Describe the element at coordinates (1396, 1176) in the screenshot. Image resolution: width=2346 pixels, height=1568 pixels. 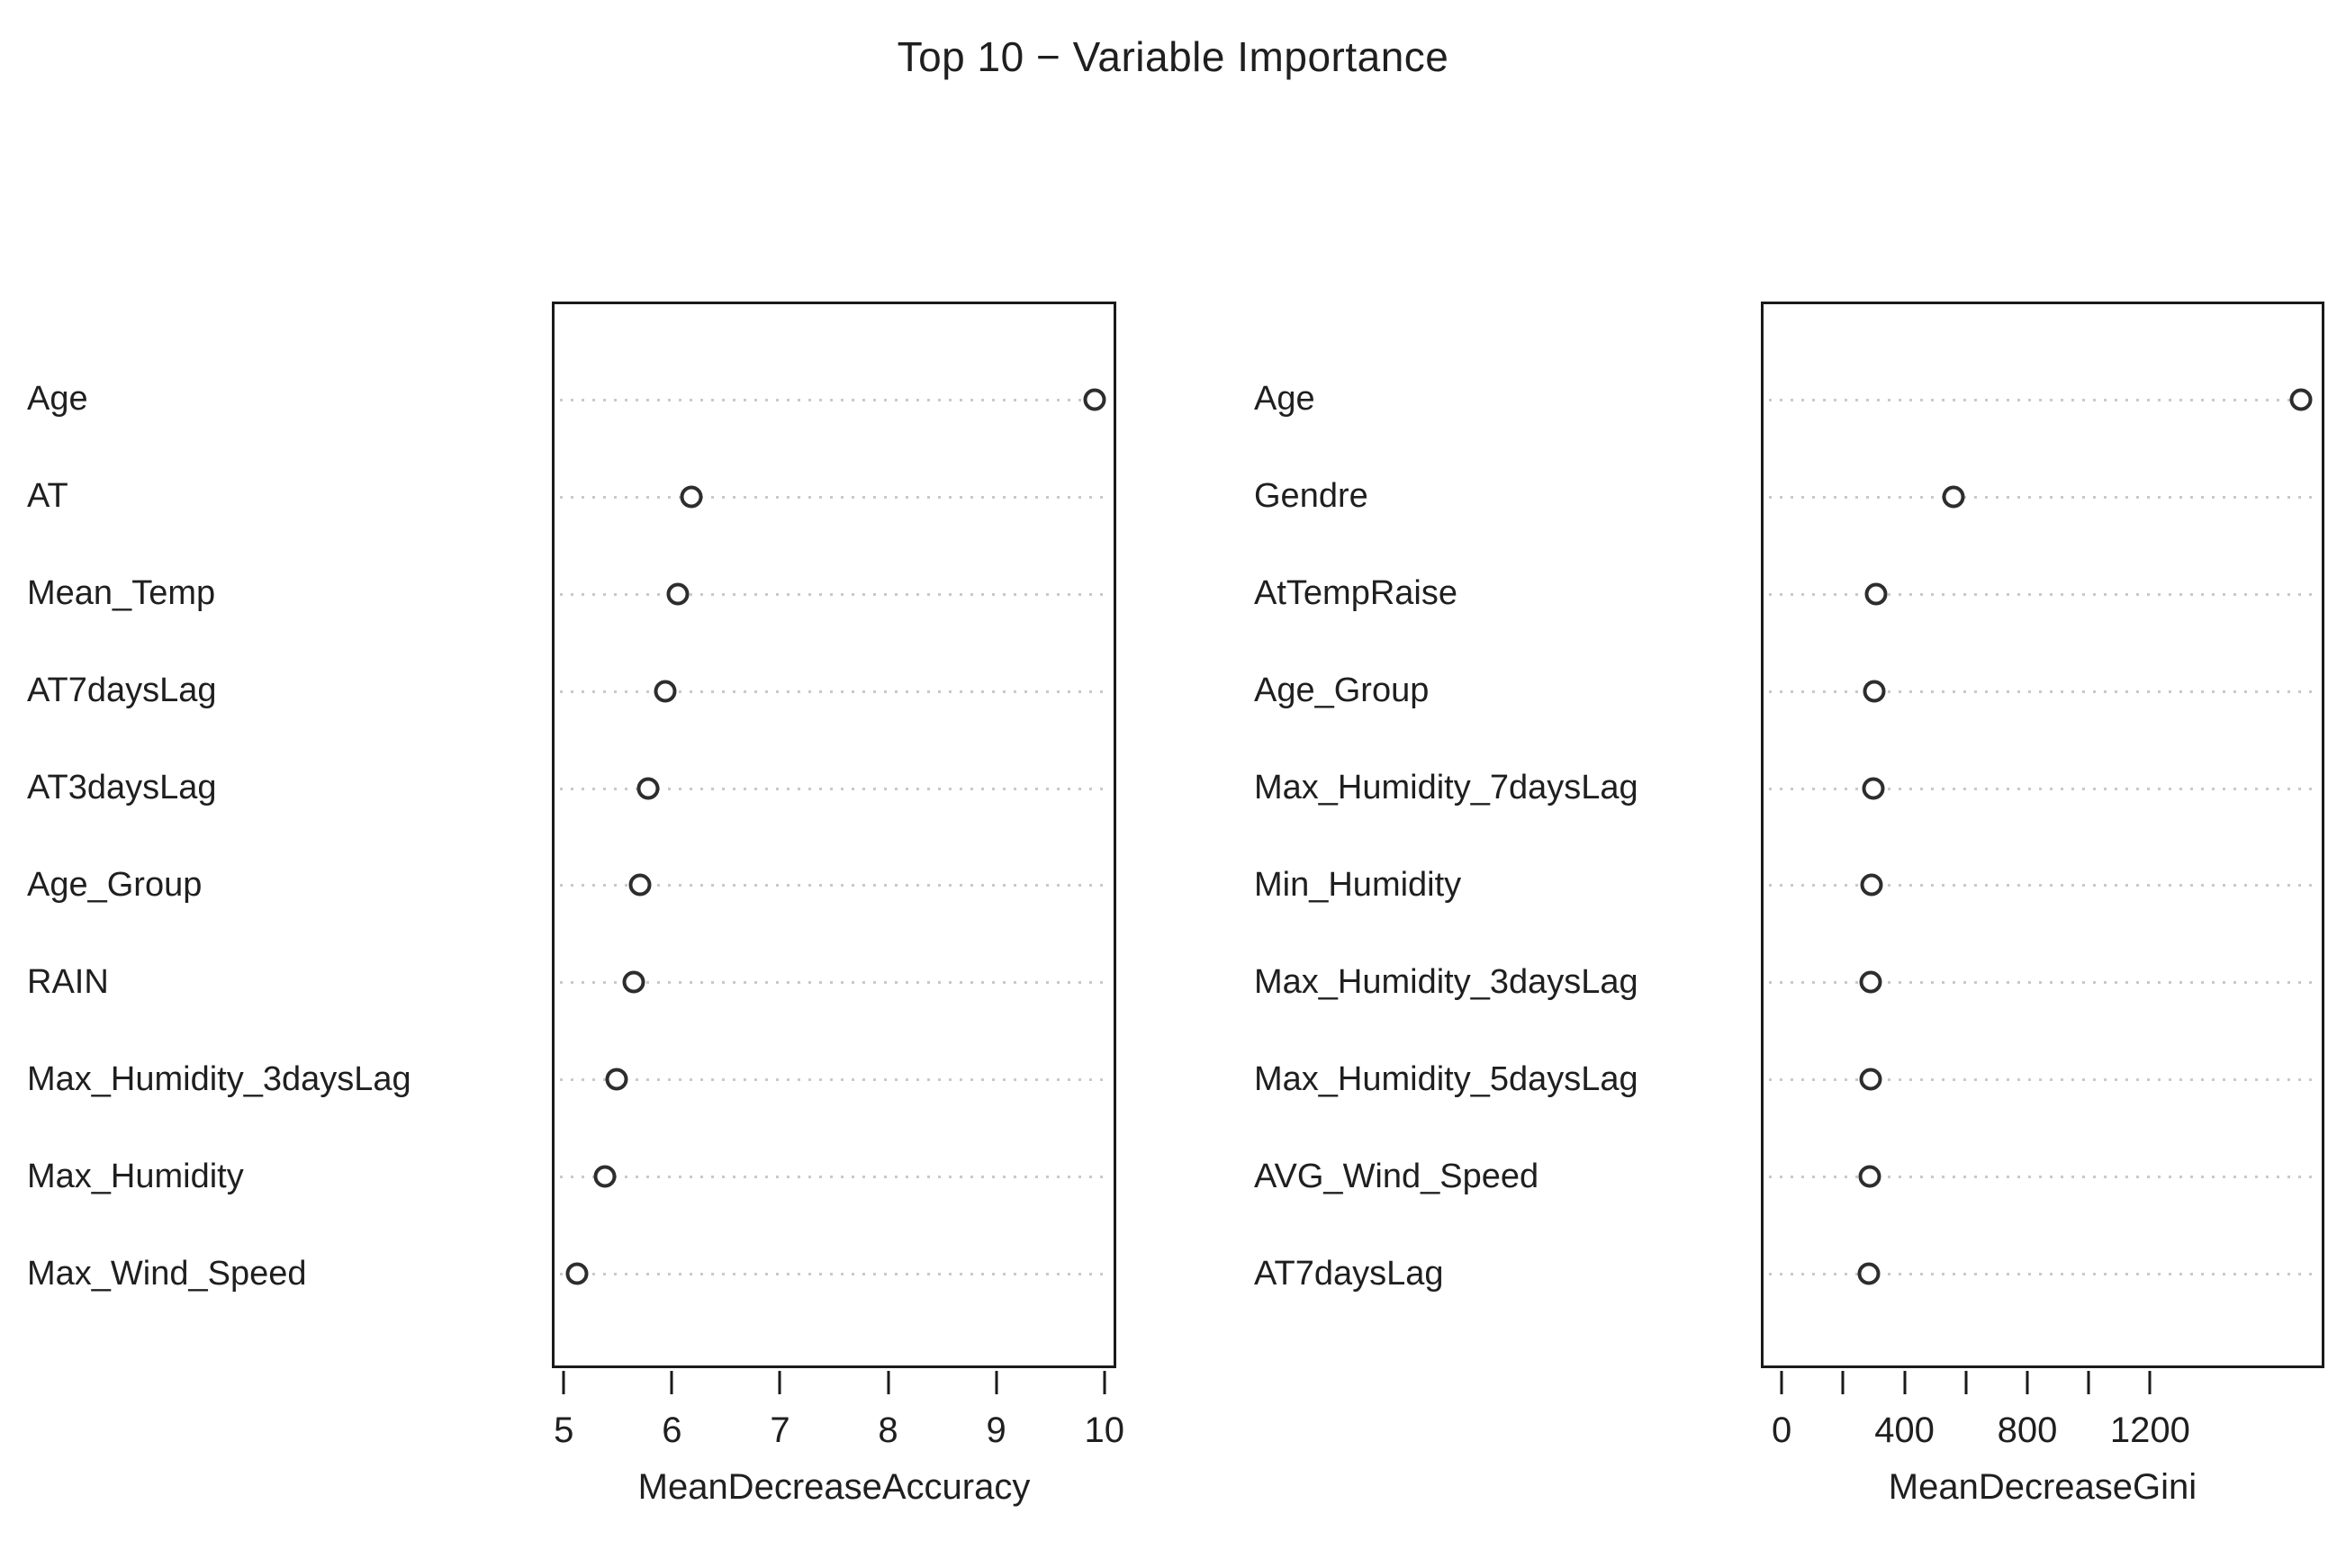
I see `variable-label: AVG_Wind_Speed` at that location.